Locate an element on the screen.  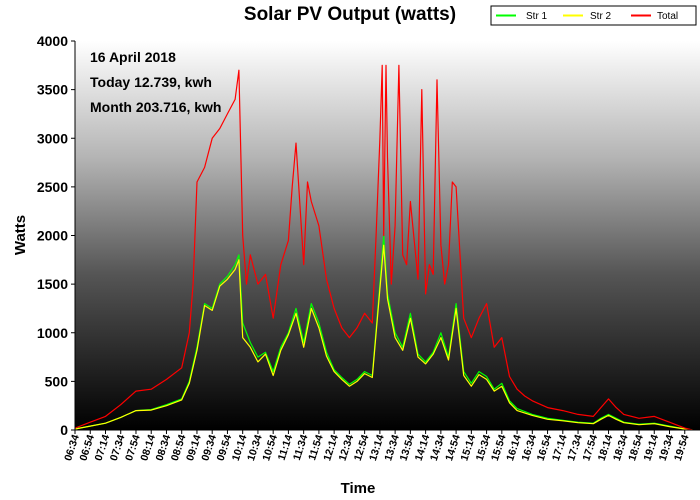
legend: Str 1 Str 2 Total is located at coordinates (593, 15).